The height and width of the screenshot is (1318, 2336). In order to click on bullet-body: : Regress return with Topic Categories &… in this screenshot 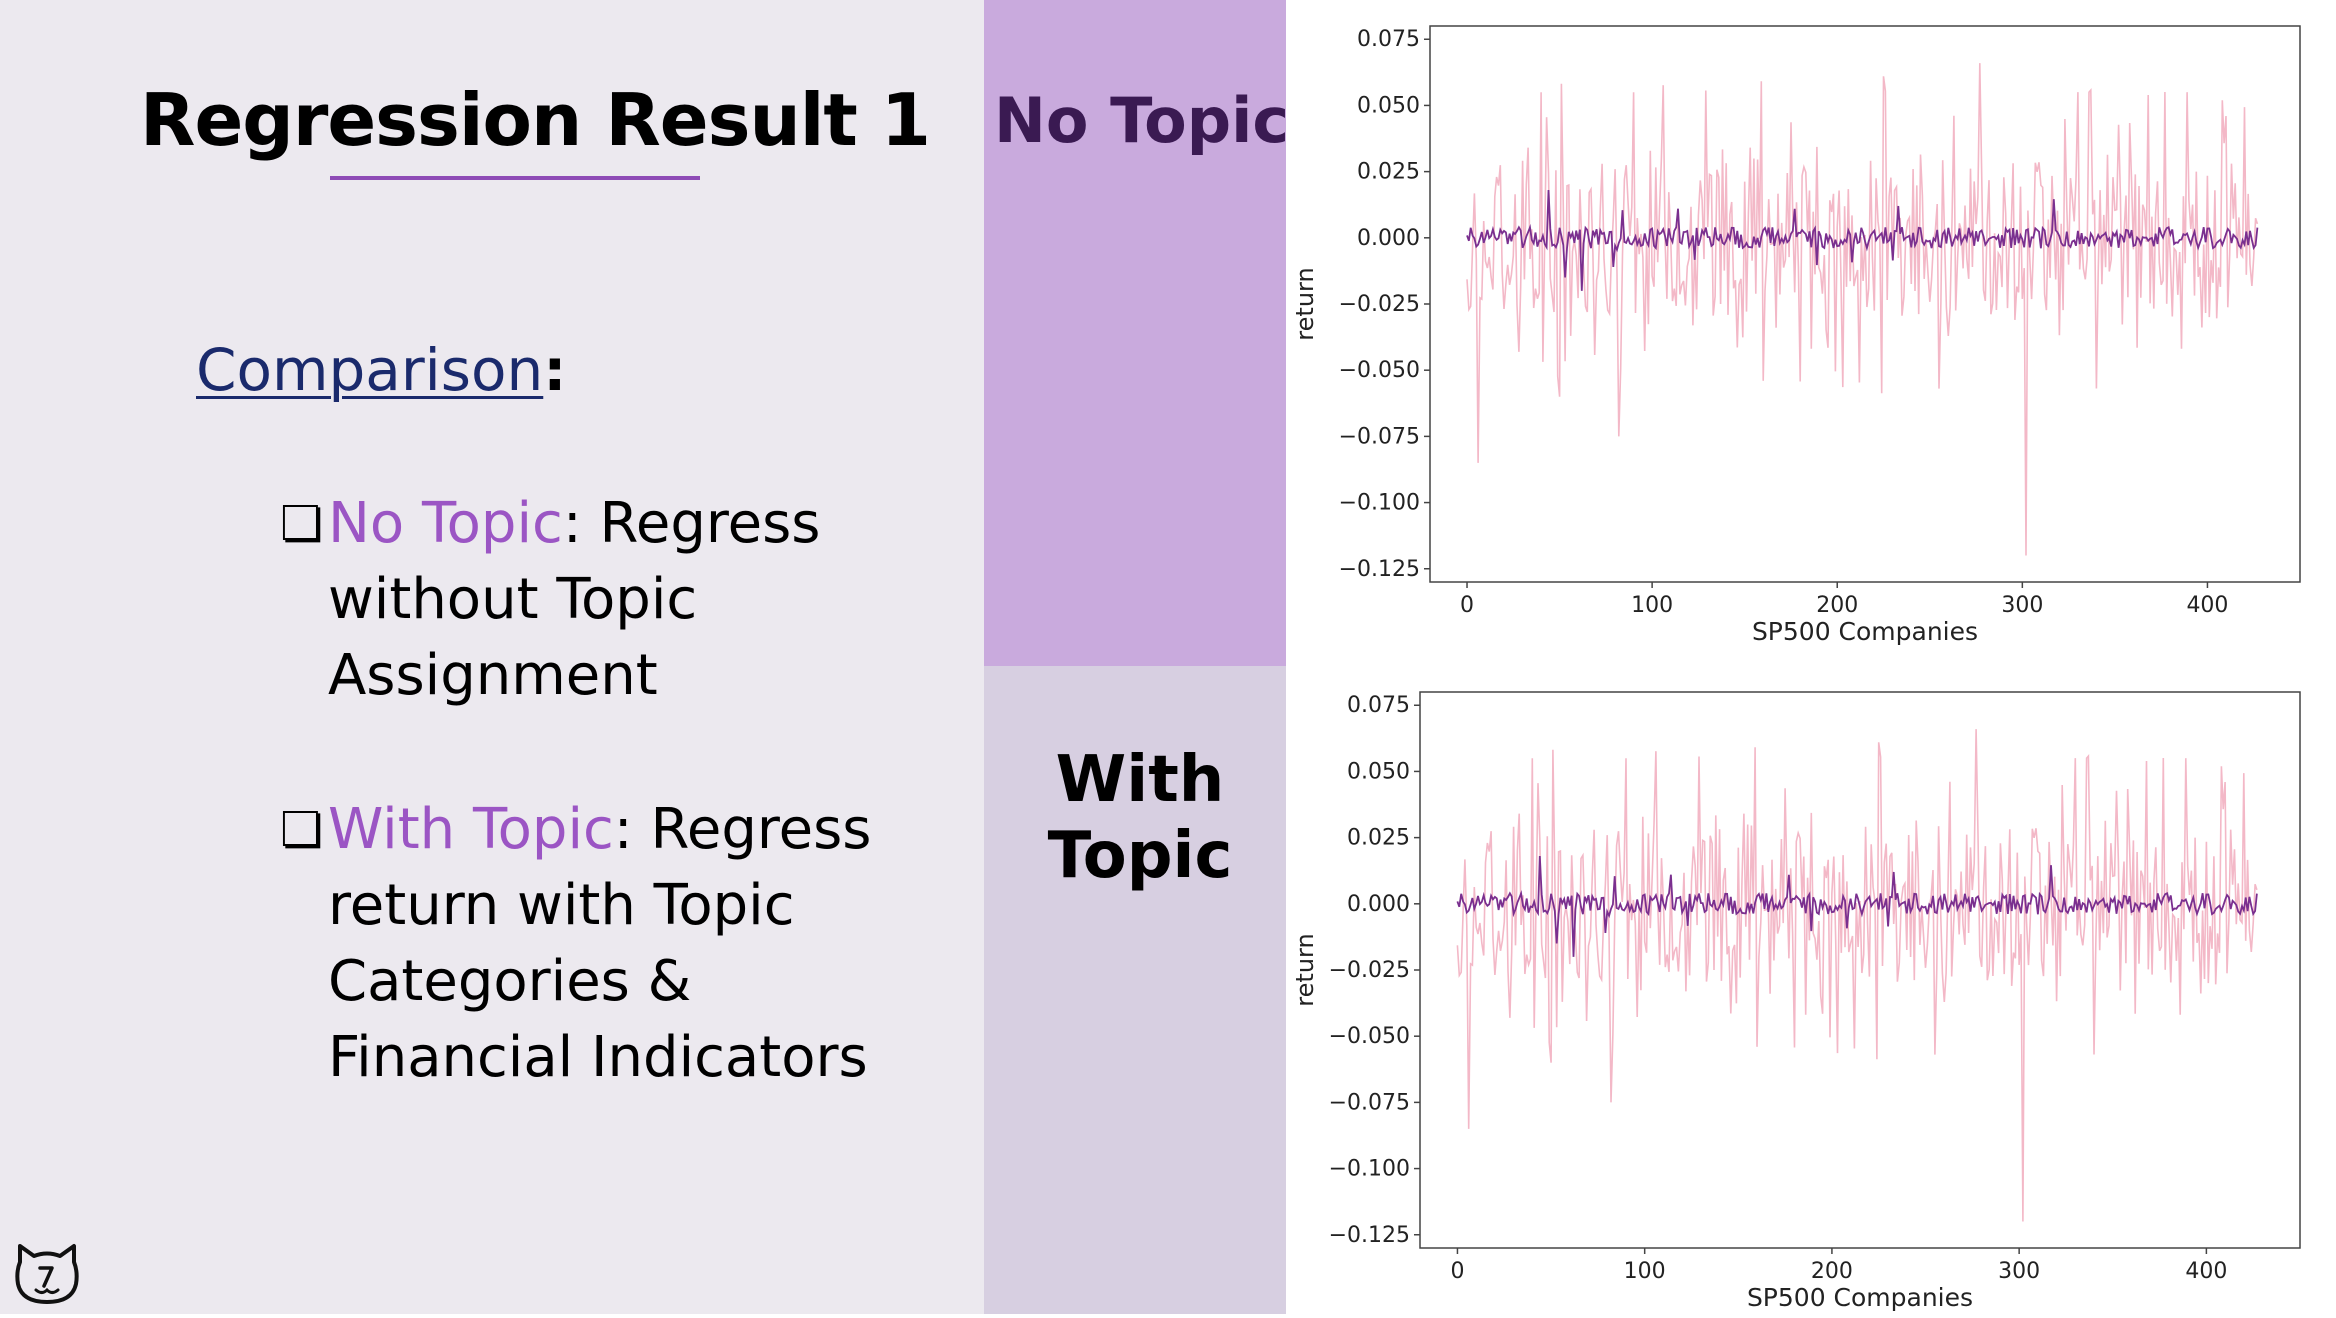, I will do `click(600, 943)`.